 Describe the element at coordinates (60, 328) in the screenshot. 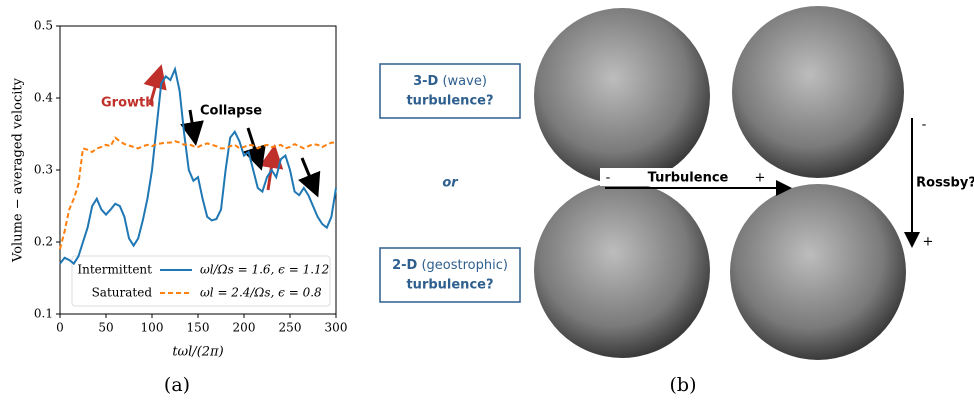

I see `x-tick-label: 0` at that location.